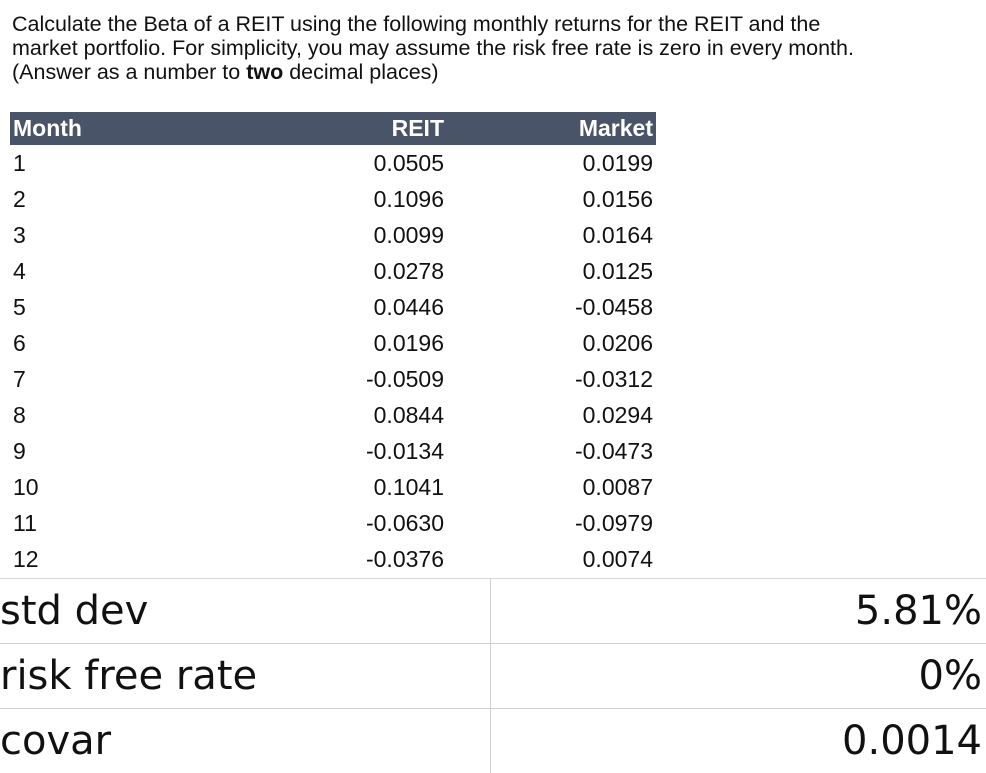  What do you see at coordinates (551, 379) in the screenshot?
I see `market-cell: -0.0312` at bounding box center [551, 379].